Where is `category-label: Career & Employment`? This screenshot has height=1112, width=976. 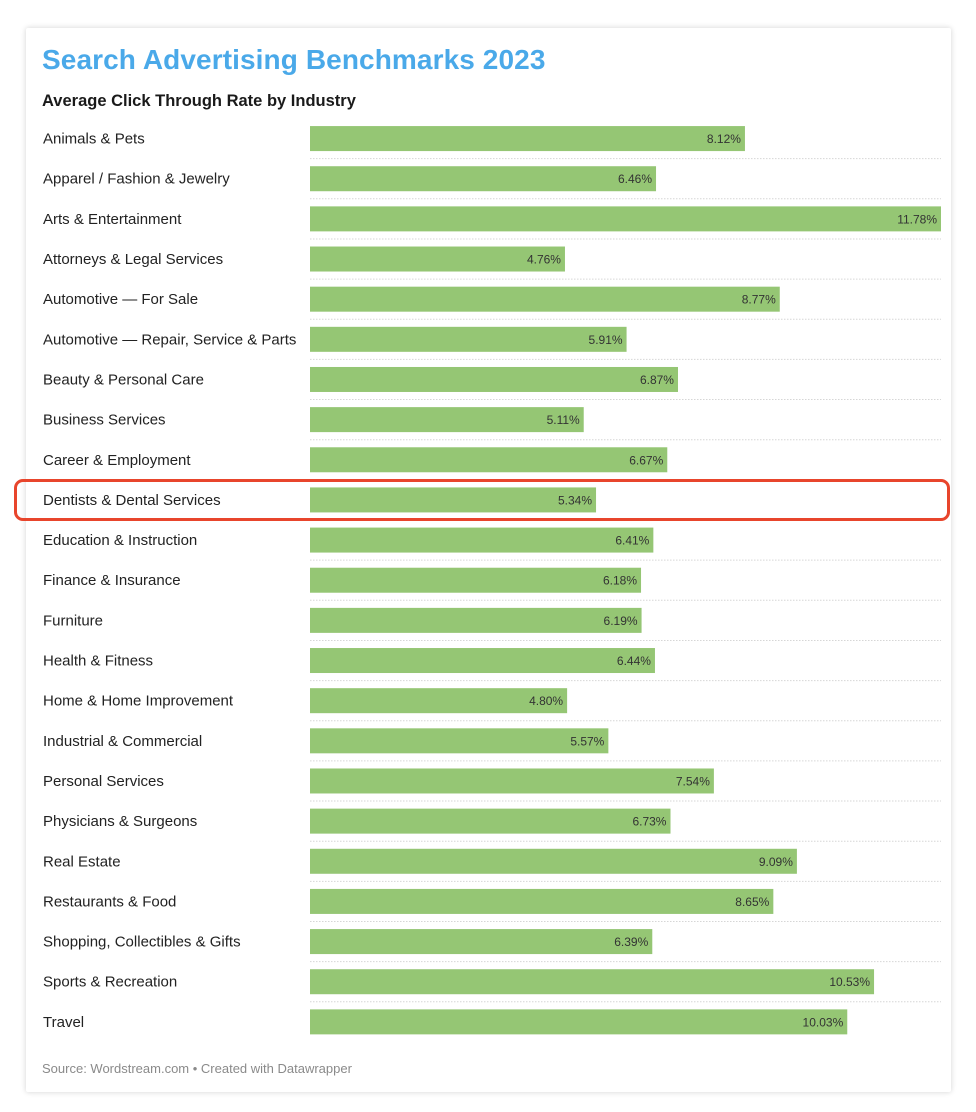 category-label: Career & Employment is located at coordinates (117, 460).